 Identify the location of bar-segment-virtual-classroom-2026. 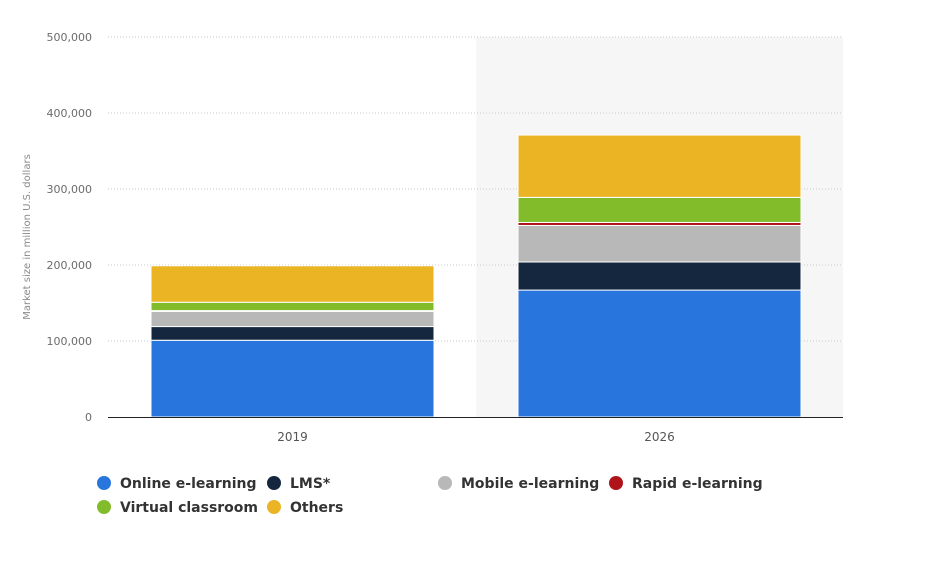
(659, 209).